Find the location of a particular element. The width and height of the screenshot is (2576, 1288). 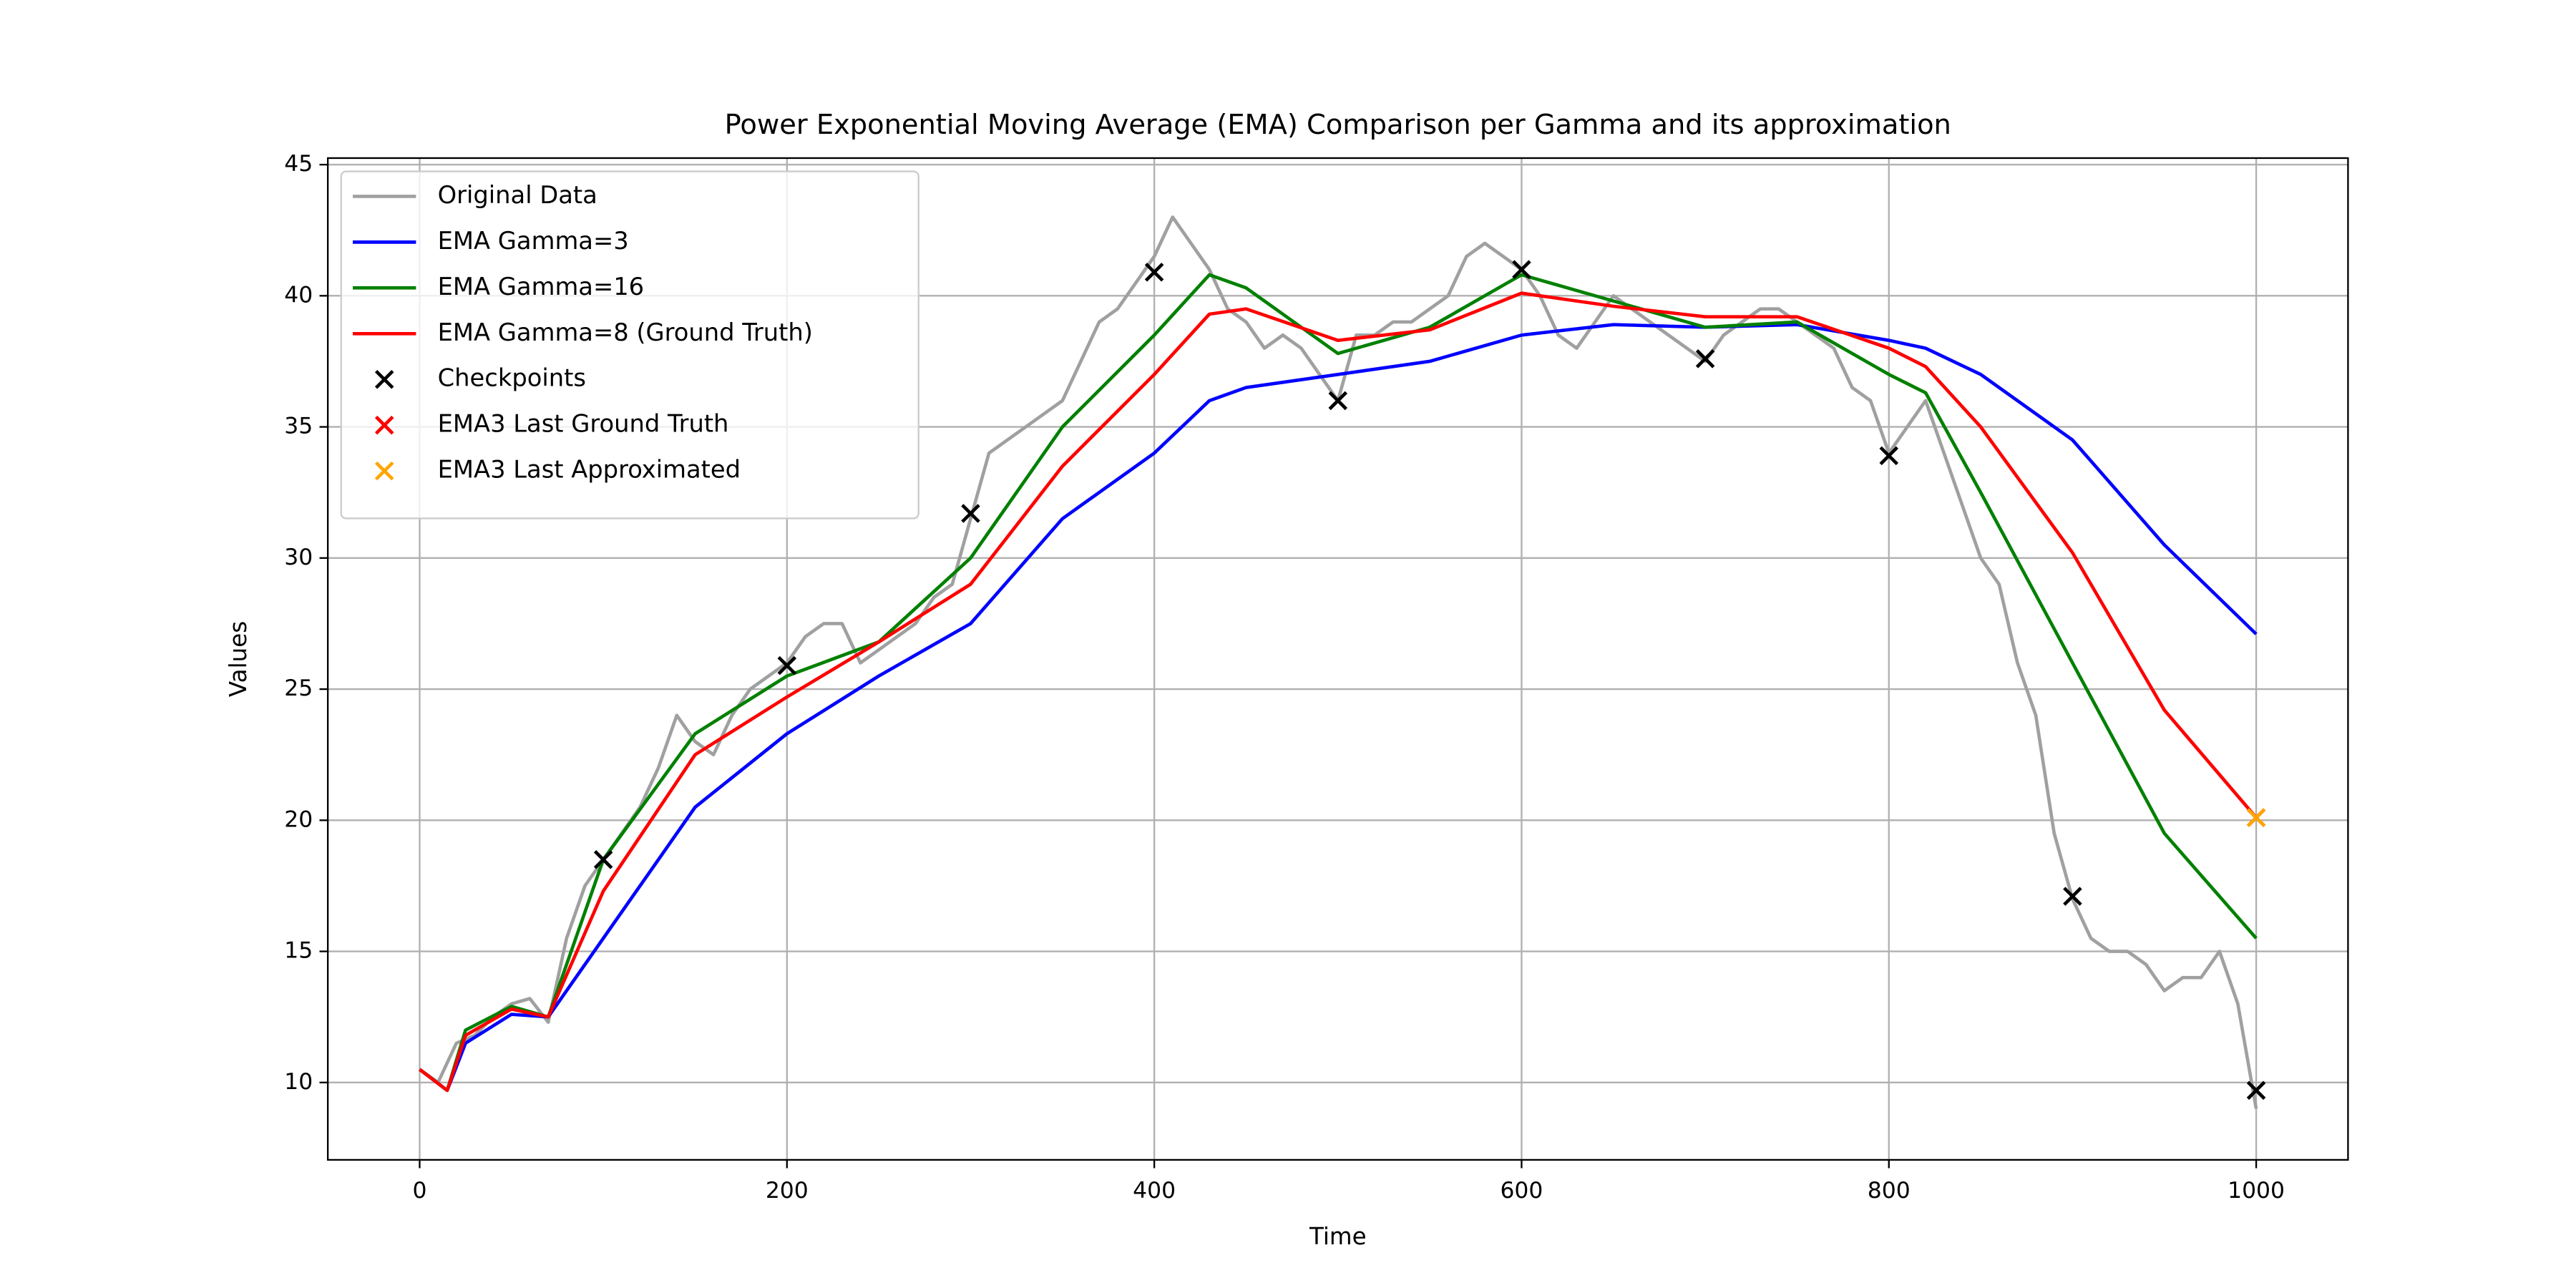

legend-label: EMA Gamma=3 is located at coordinates (533, 241).